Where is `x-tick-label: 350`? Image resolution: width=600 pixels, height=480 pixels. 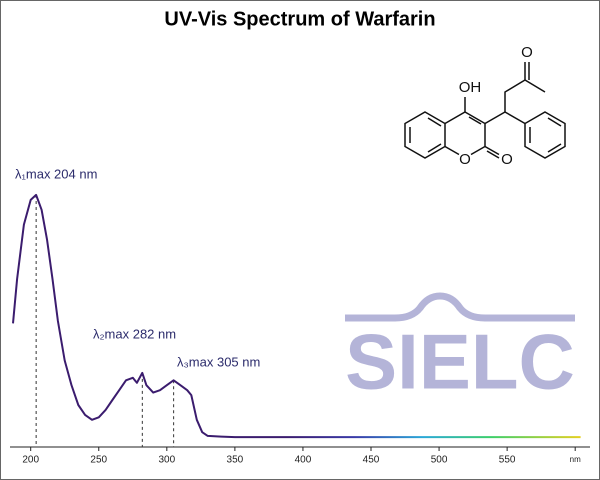 x-tick-label: 350 is located at coordinates (235, 460).